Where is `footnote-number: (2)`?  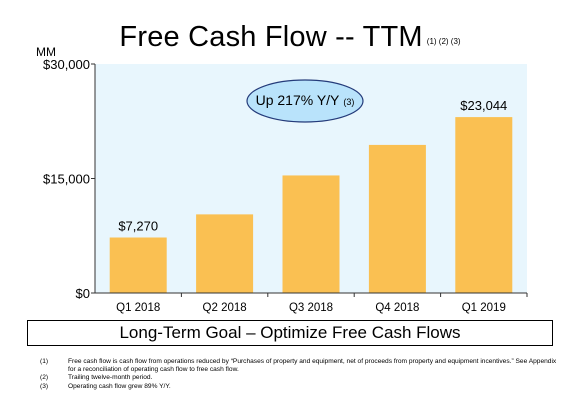
footnote-number: (2) is located at coordinates (44, 378).